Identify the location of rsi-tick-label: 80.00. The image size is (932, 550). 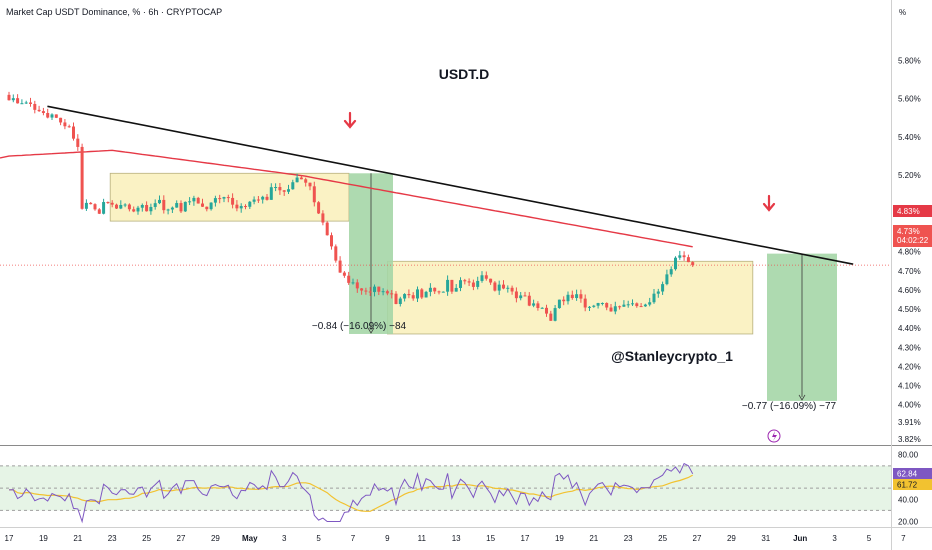
(908, 455).